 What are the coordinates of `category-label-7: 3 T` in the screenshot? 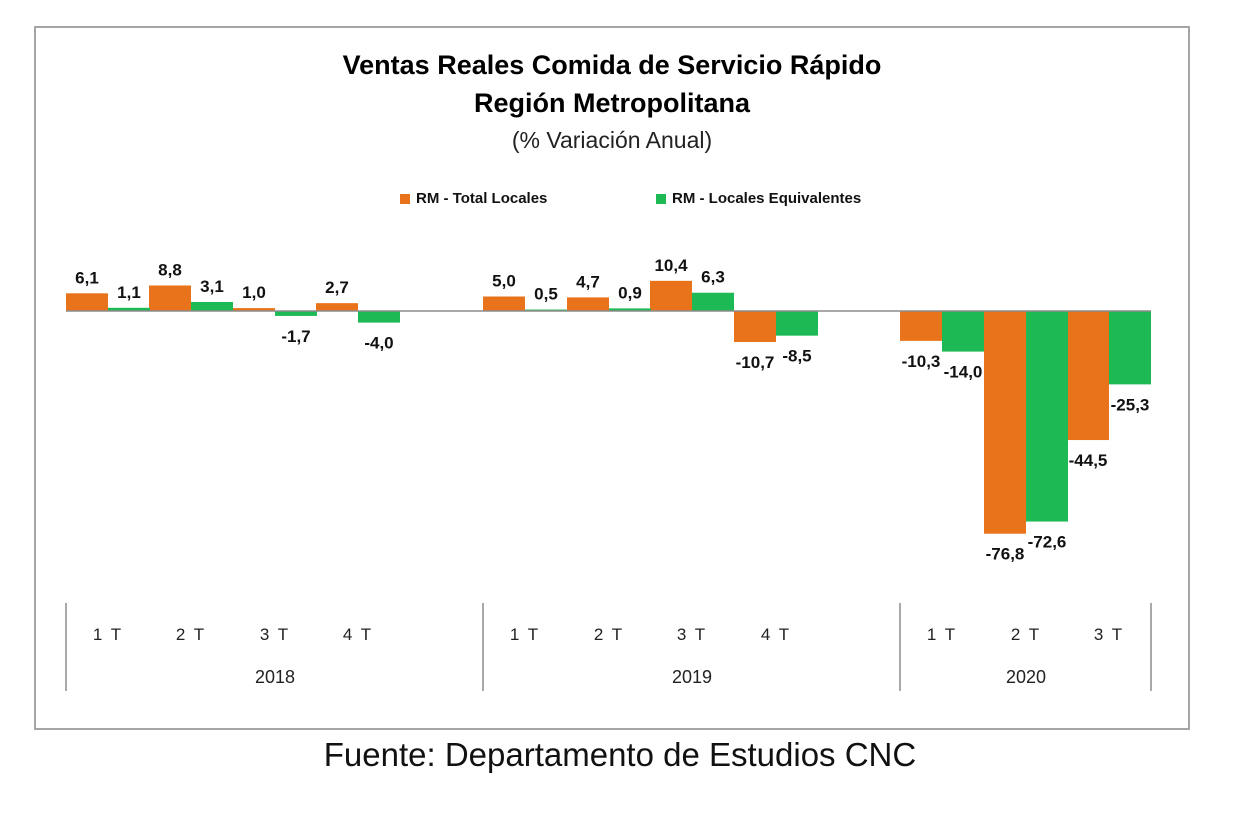 It's located at (692, 634).